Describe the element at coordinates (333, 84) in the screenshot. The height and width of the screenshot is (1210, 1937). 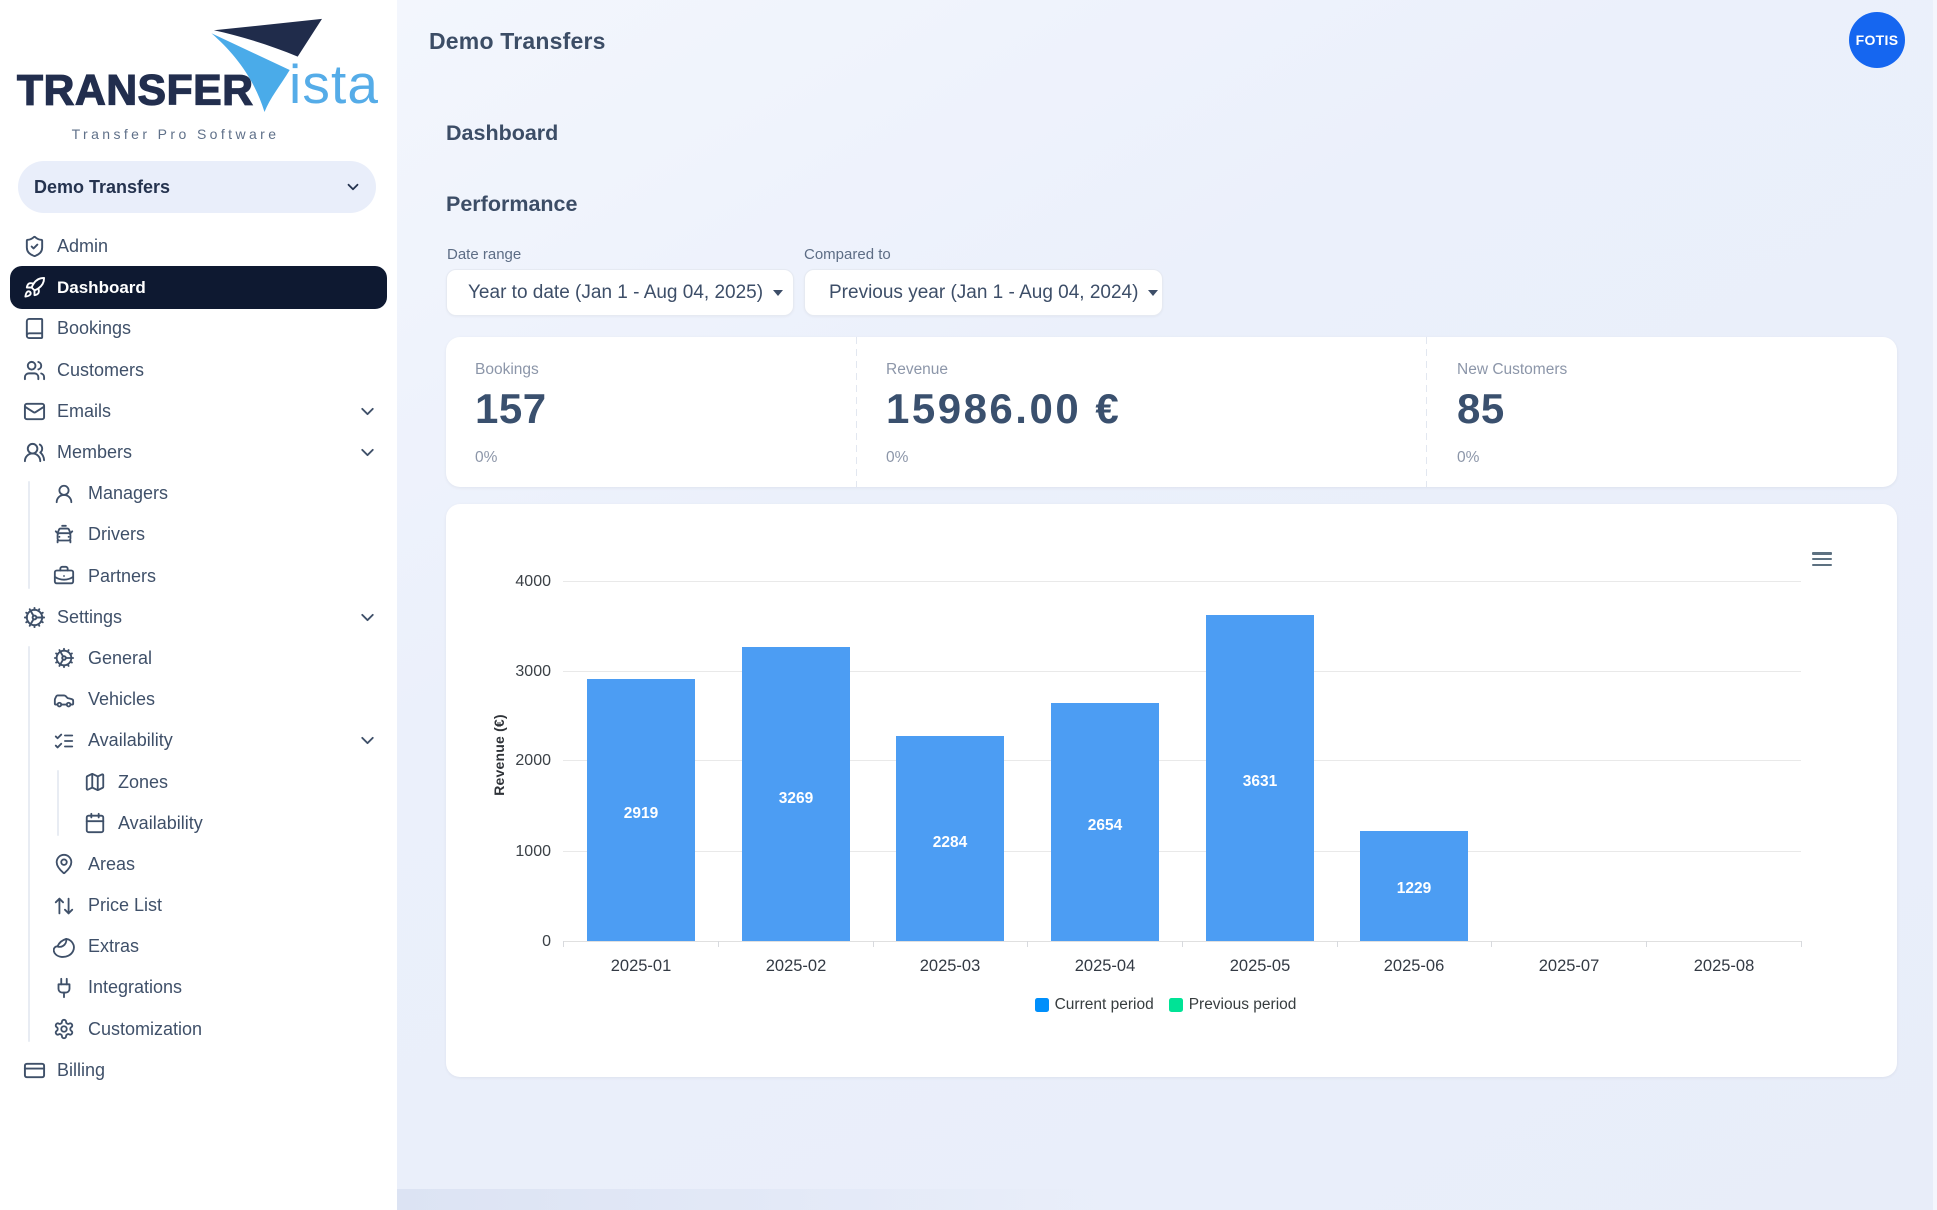
I see `svg-text: ista` at that location.